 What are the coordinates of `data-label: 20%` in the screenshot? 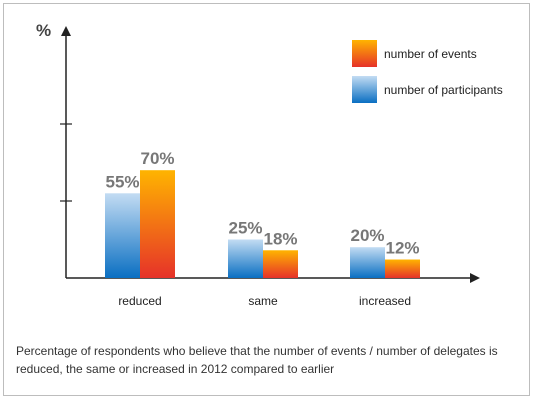 It's located at (367, 235).